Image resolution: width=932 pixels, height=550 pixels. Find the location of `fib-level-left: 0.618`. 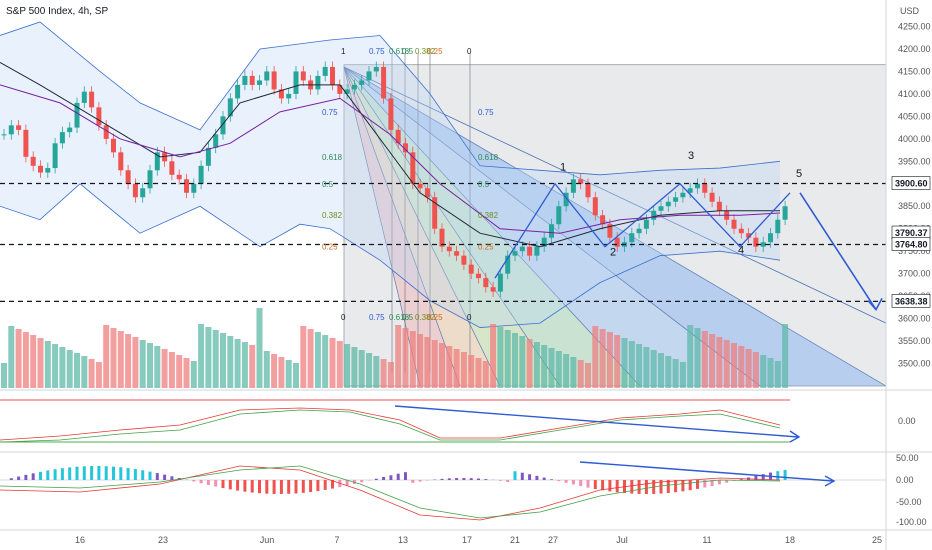

fib-level-left: 0.618 is located at coordinates (332, 157).